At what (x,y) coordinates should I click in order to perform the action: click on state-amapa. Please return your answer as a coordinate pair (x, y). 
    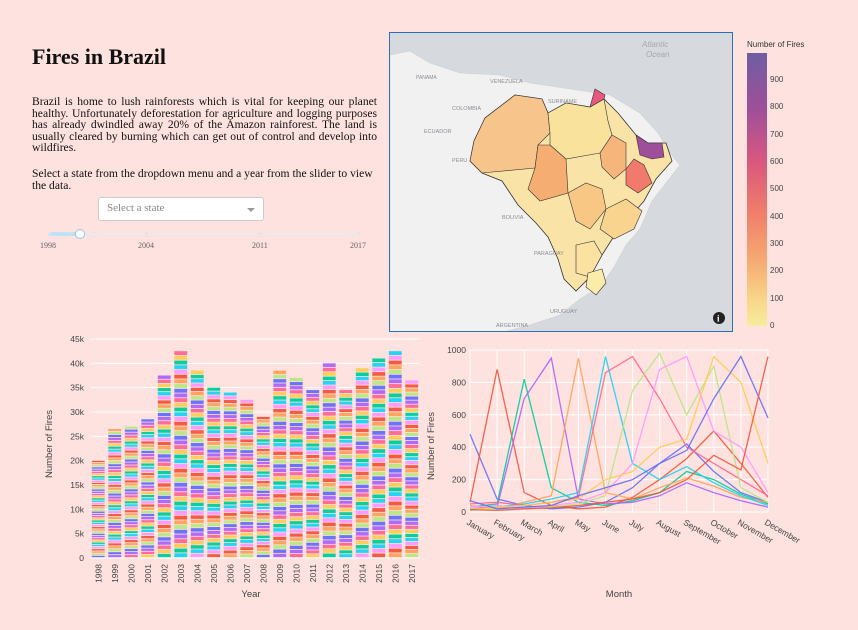
    Looking at the image, I should click on (597, 98).